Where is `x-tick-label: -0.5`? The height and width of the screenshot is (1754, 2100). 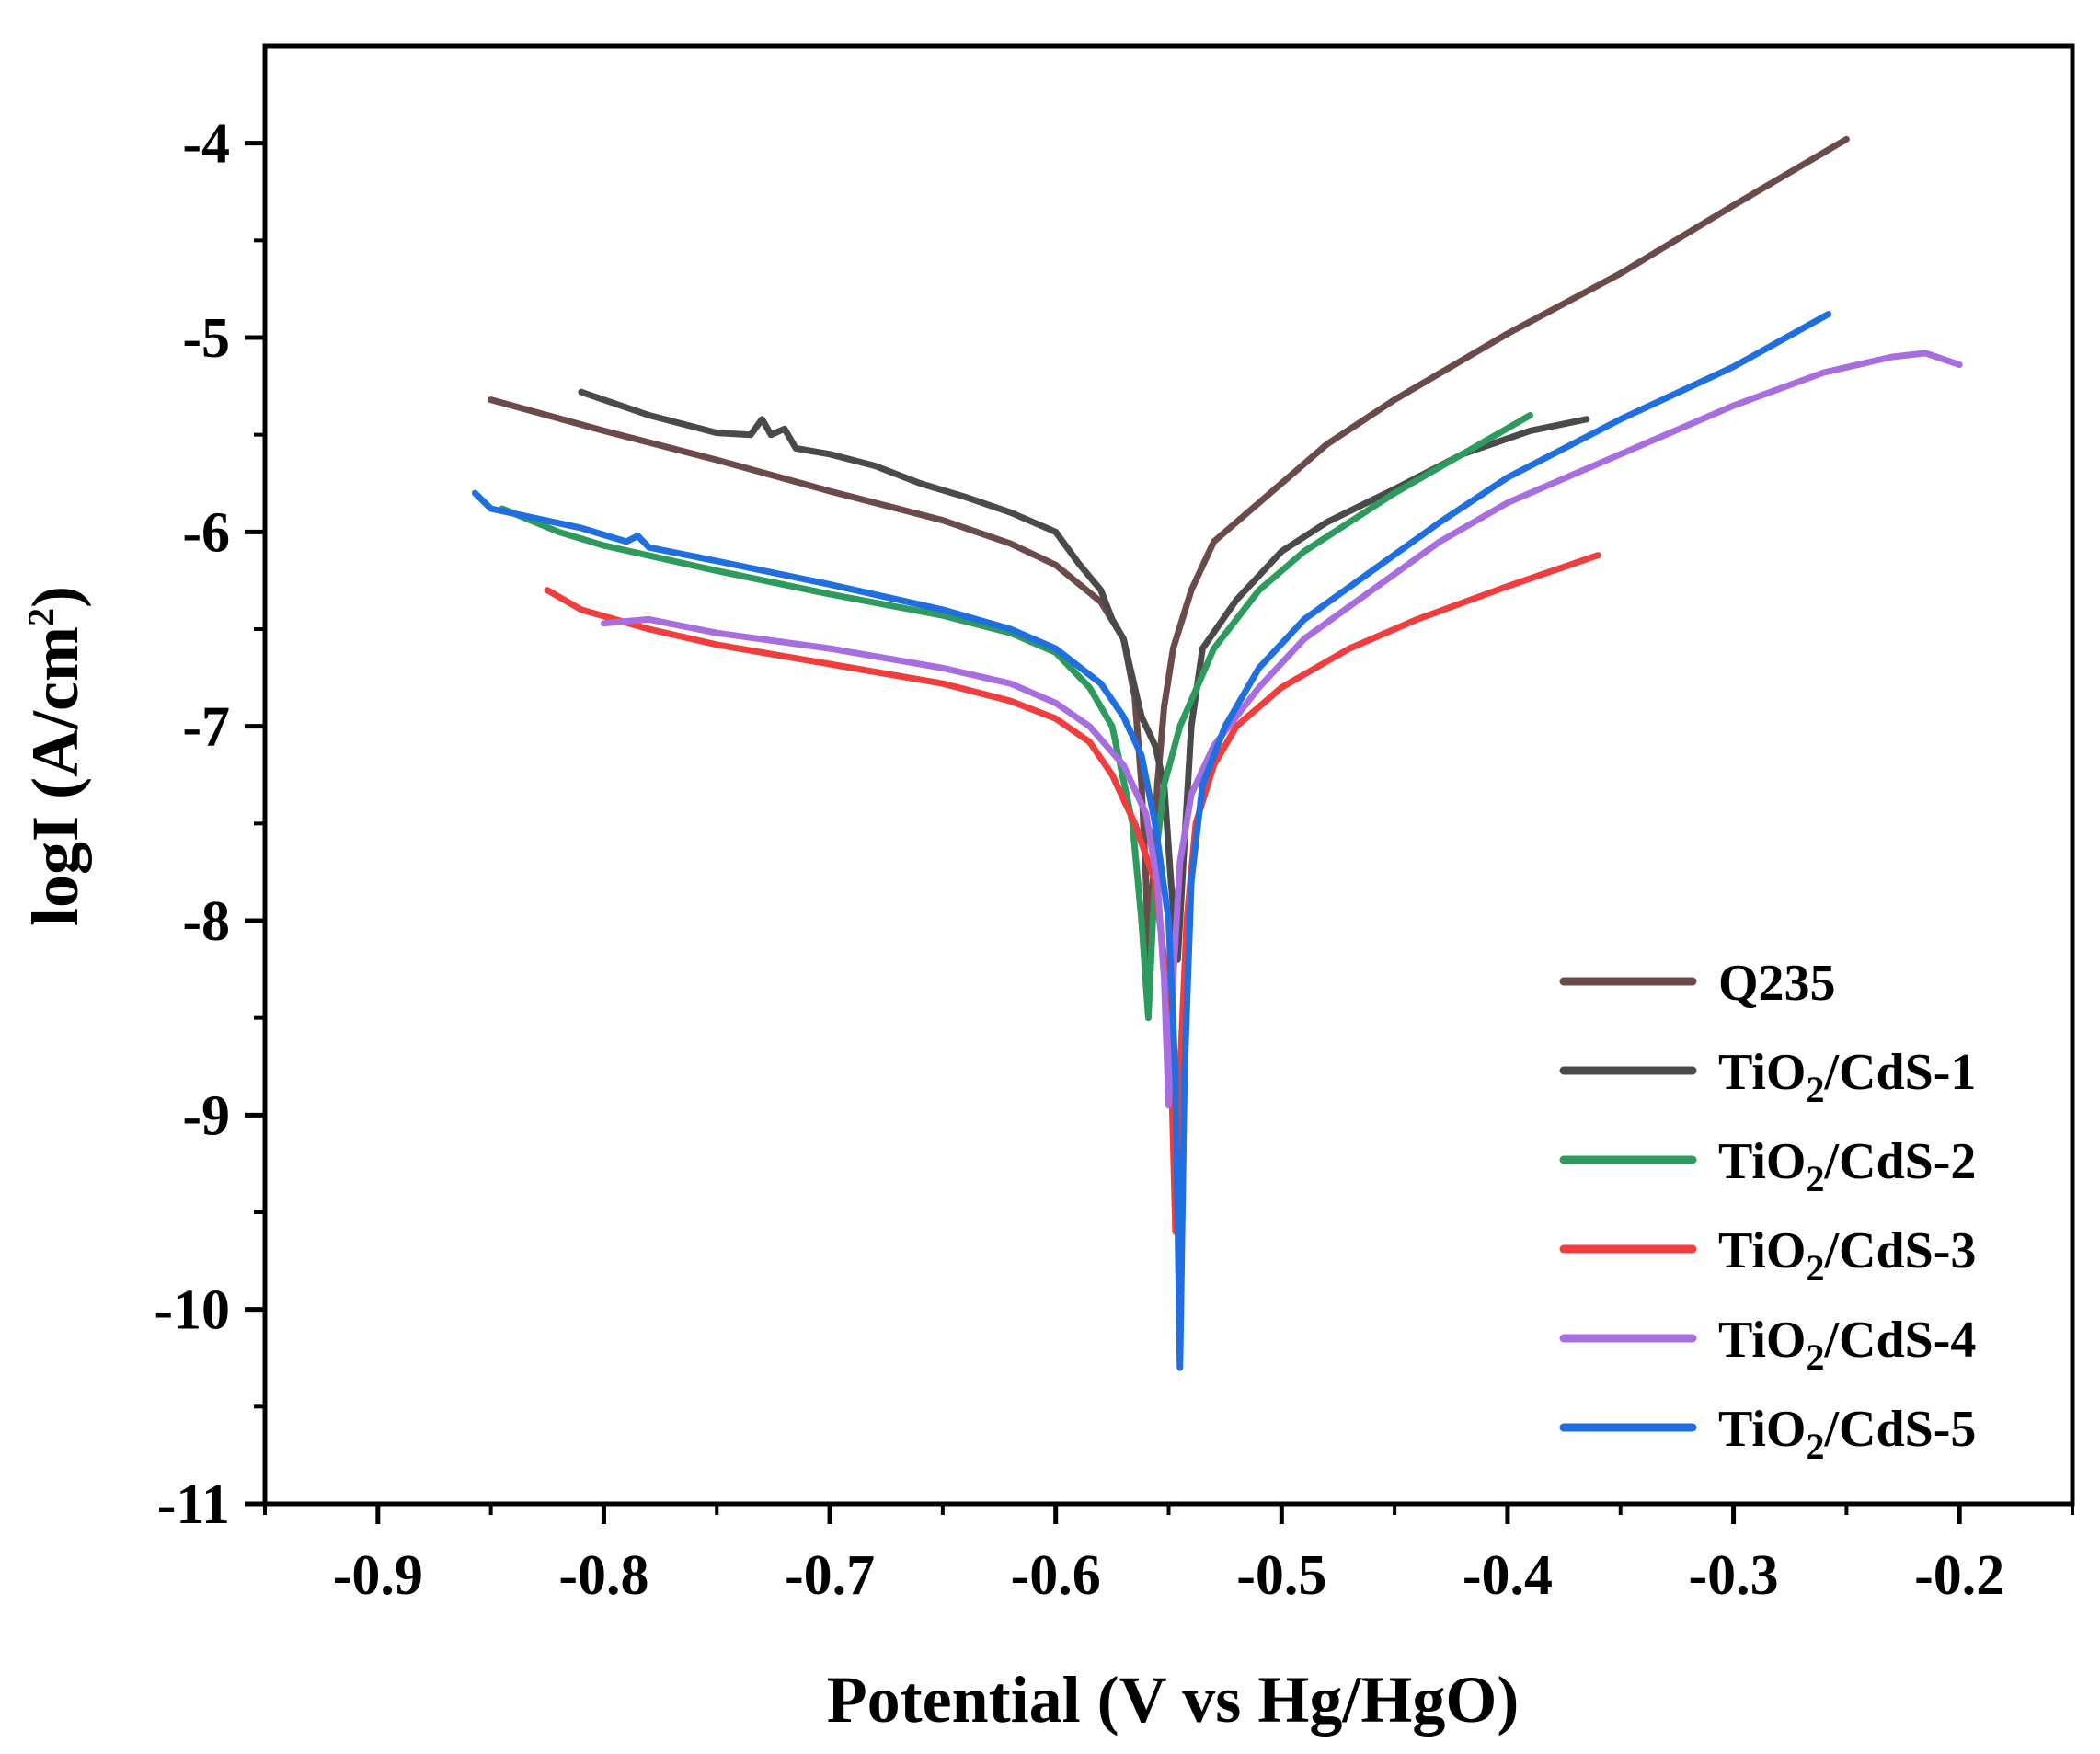 x-tick-label: -0.5 is located at coordinates (1281, 1575).